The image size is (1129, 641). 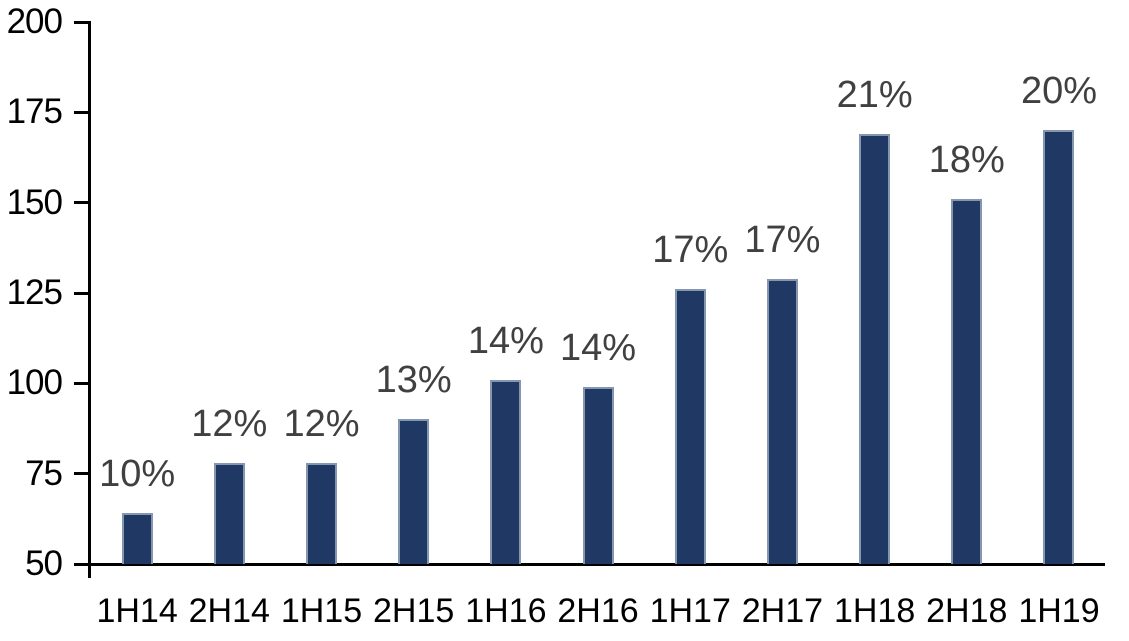 I want to click on bar-value-label: 18%, so click(x=966, y=160).